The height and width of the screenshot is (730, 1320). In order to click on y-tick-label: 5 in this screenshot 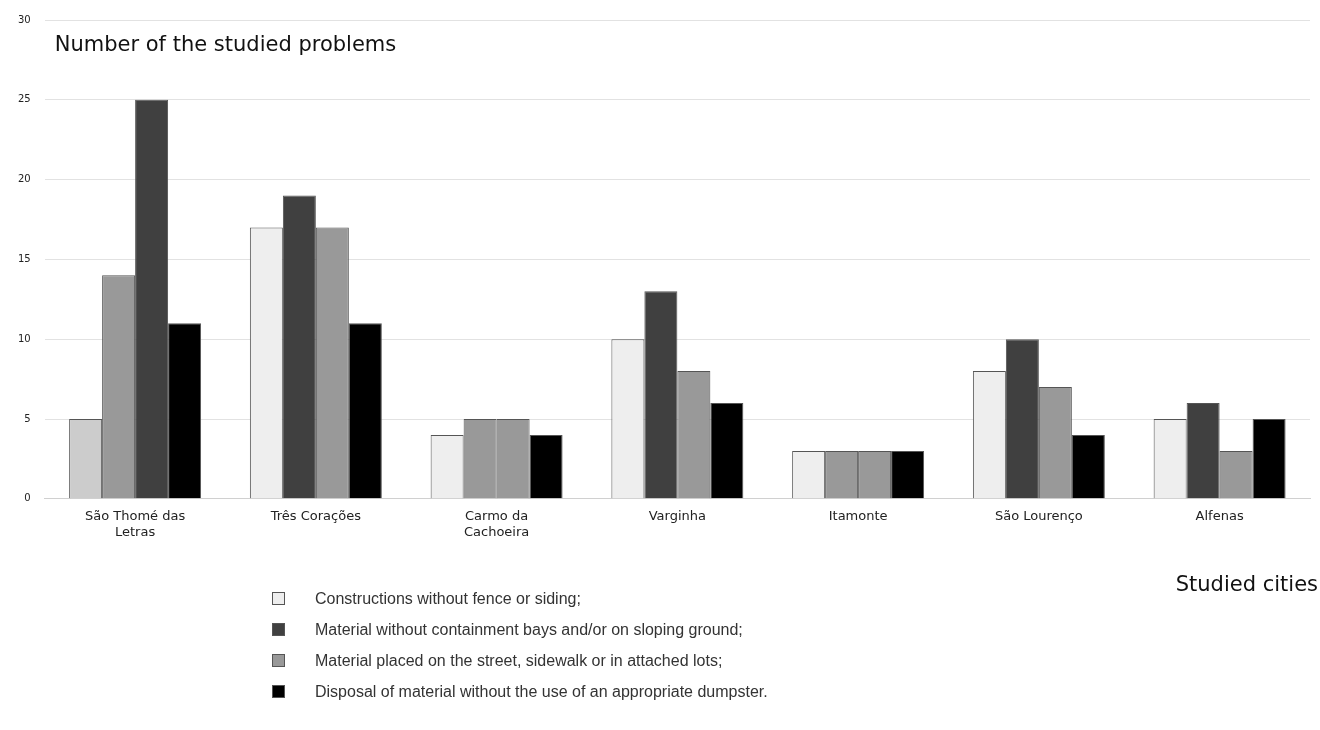, I will do `click(27, 418)`.